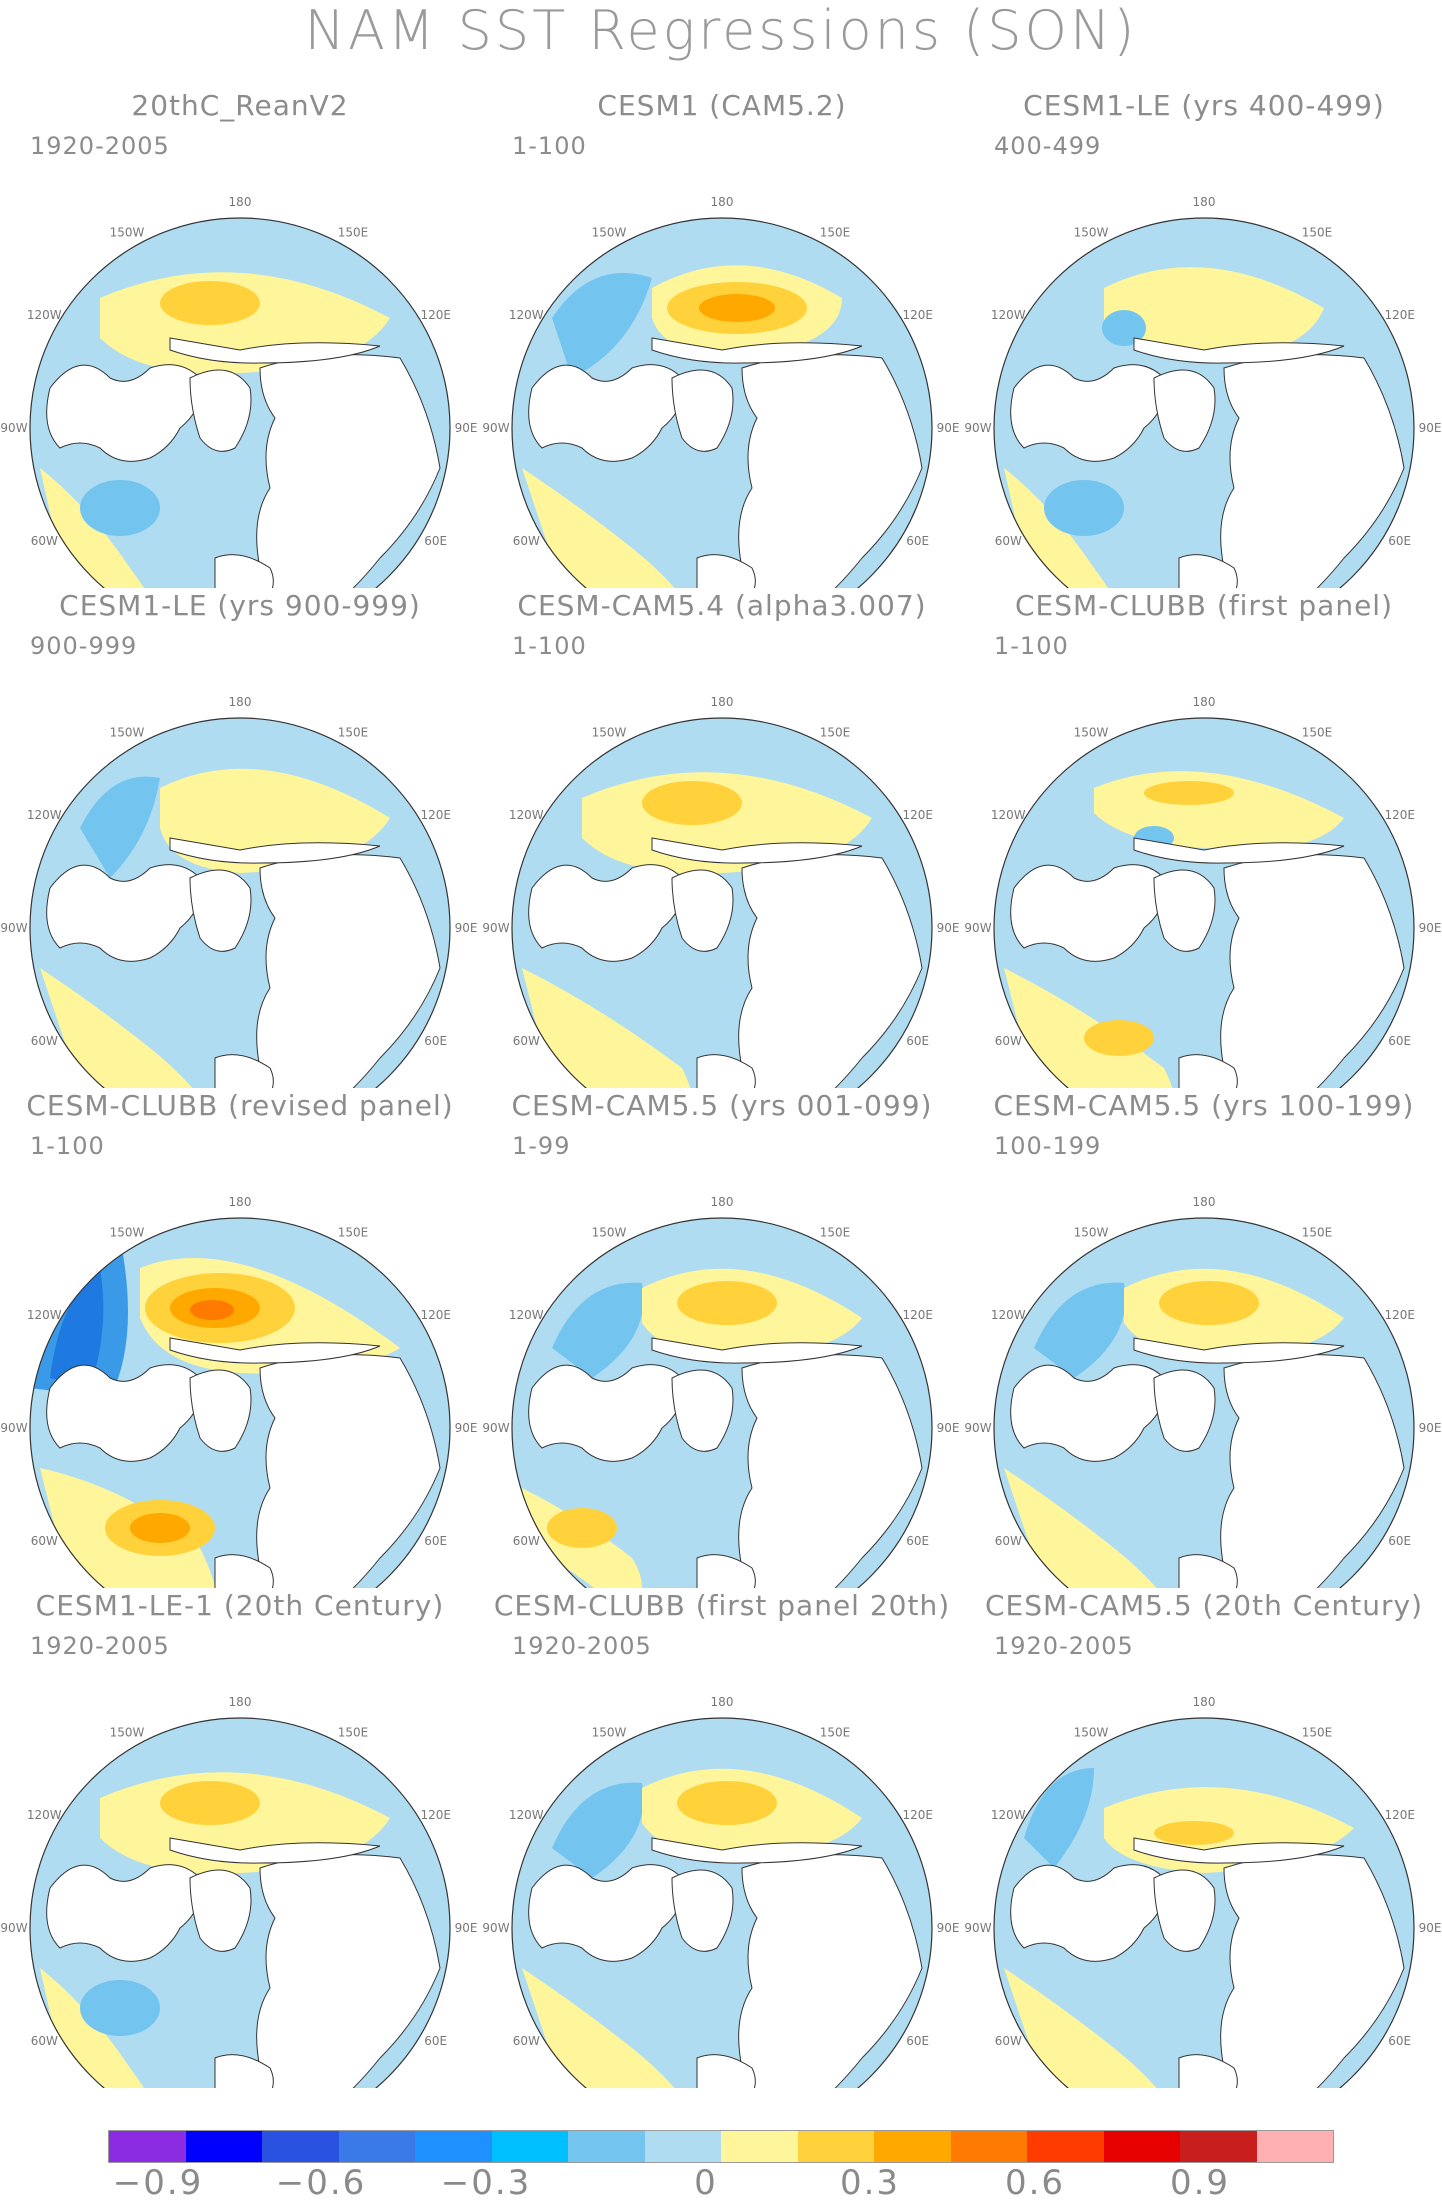  I want to click on colorbar-tick-label: 0.3, so click(870, 2183).